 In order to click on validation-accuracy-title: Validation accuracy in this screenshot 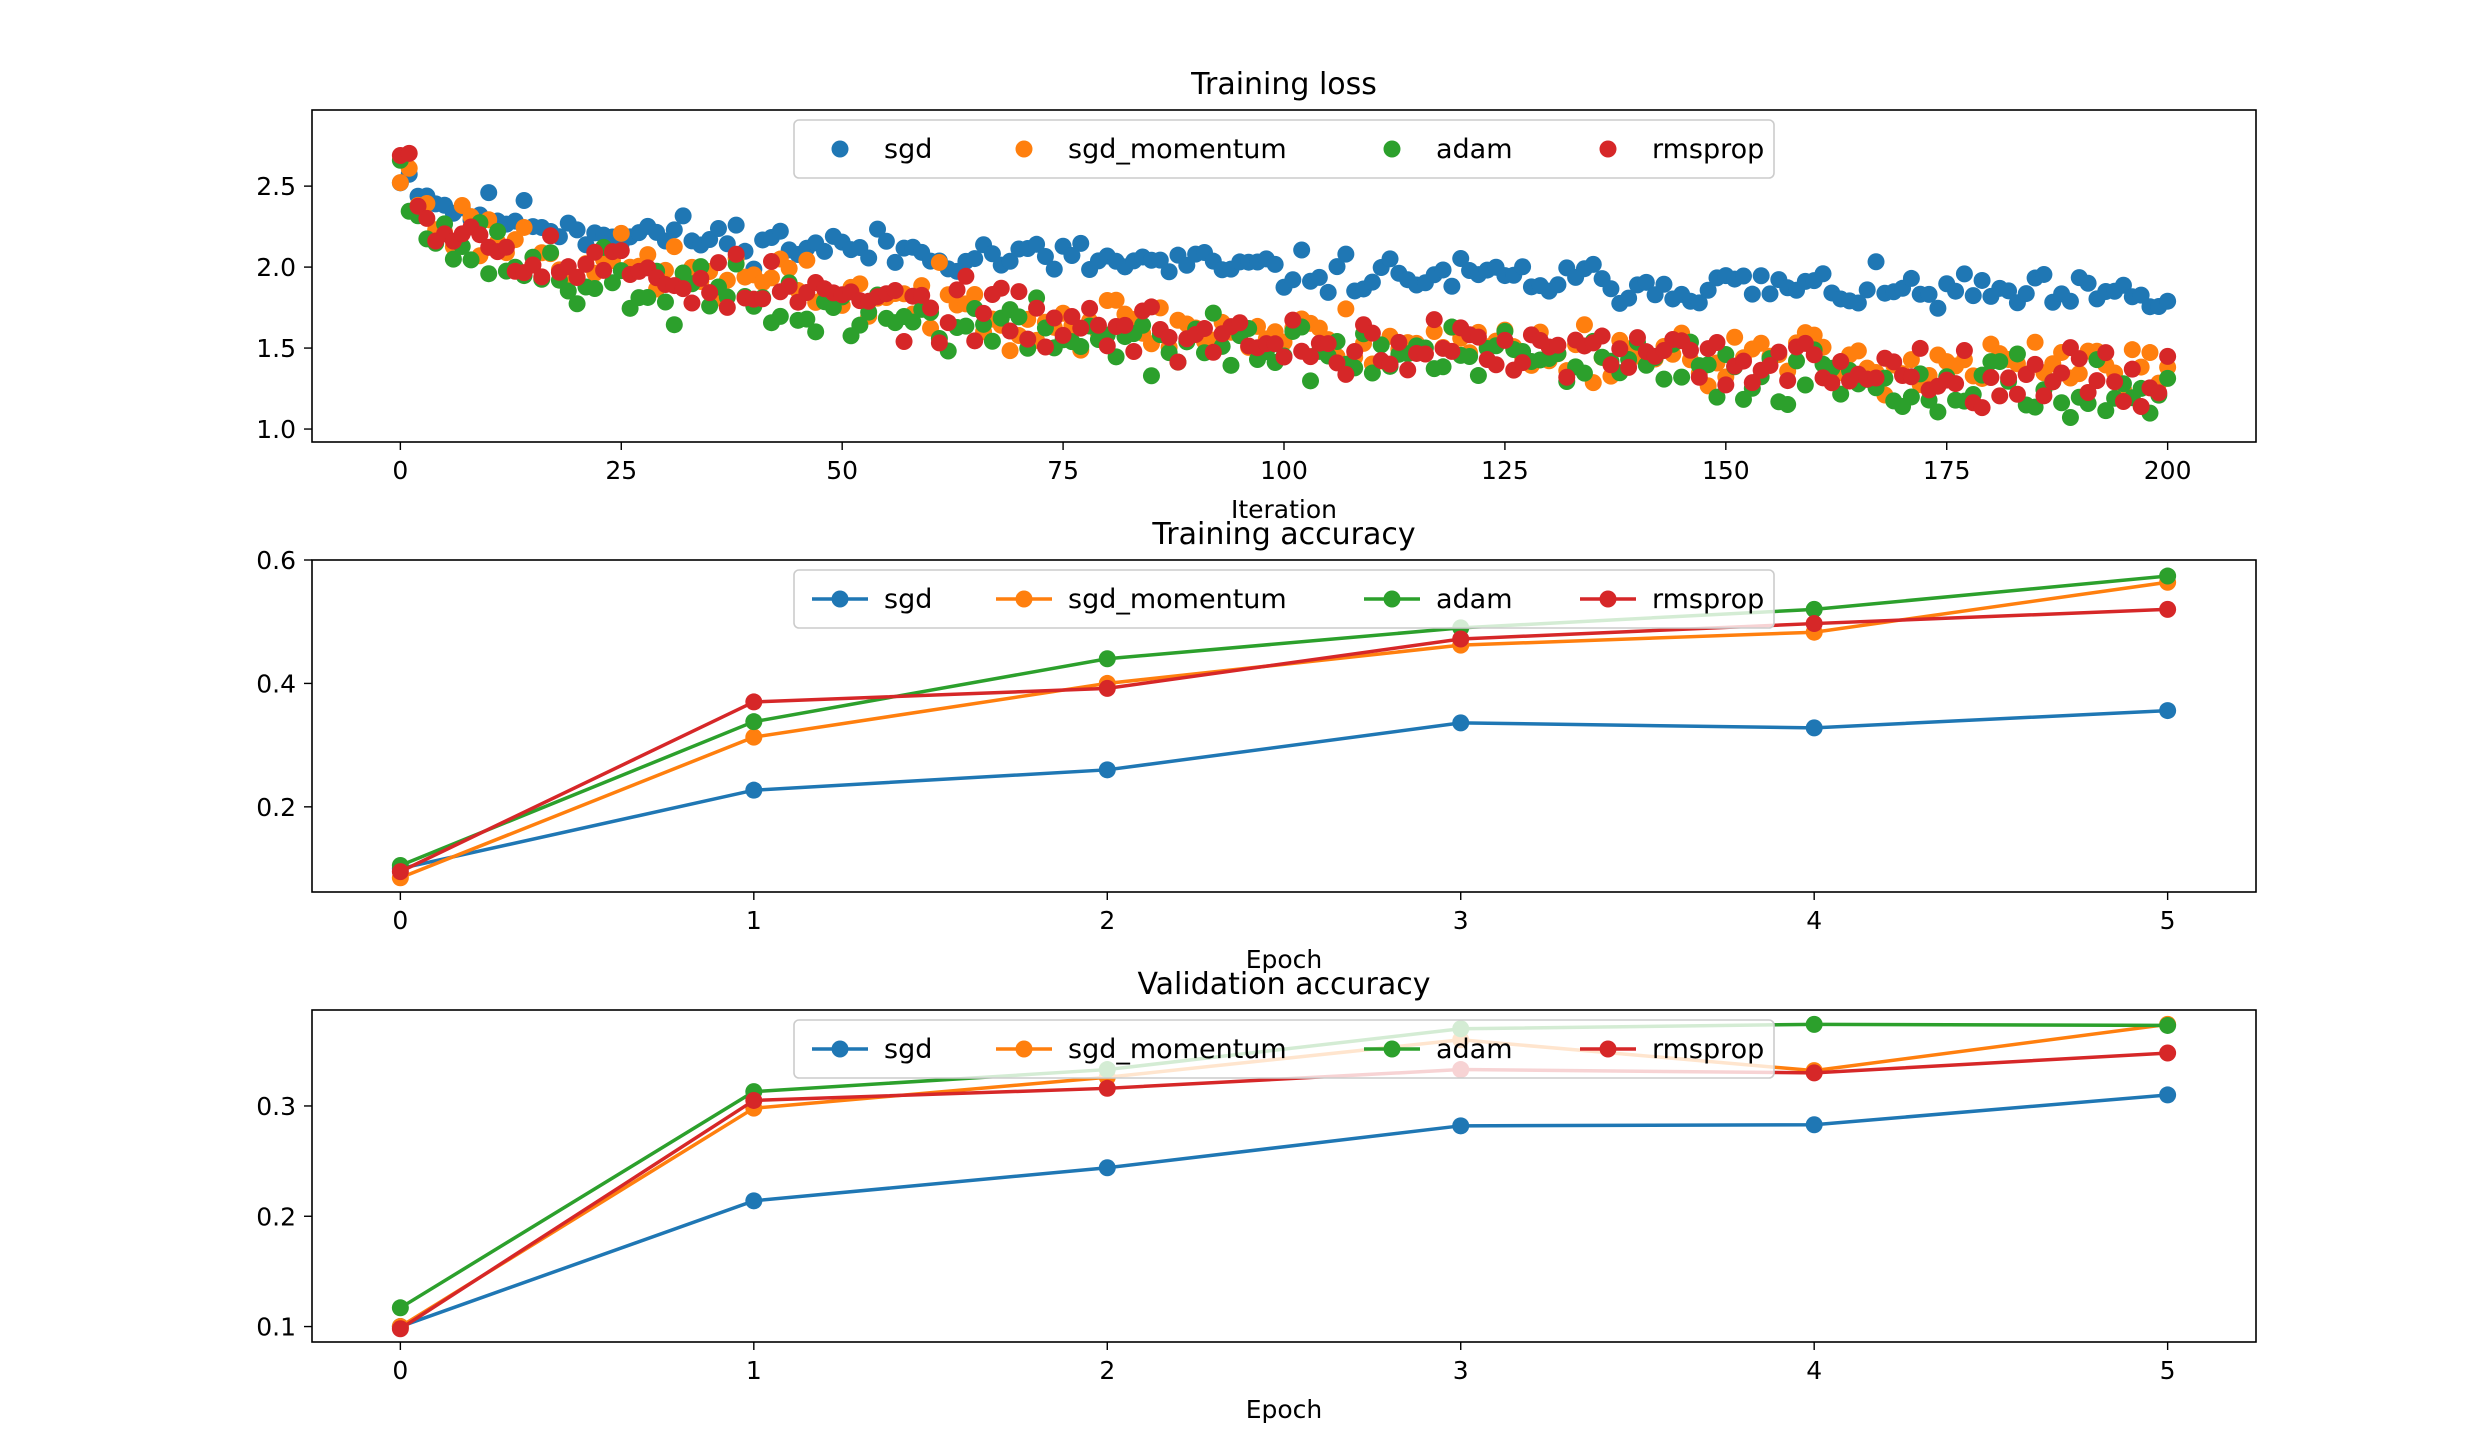, I will do `click(1283, 984)`.